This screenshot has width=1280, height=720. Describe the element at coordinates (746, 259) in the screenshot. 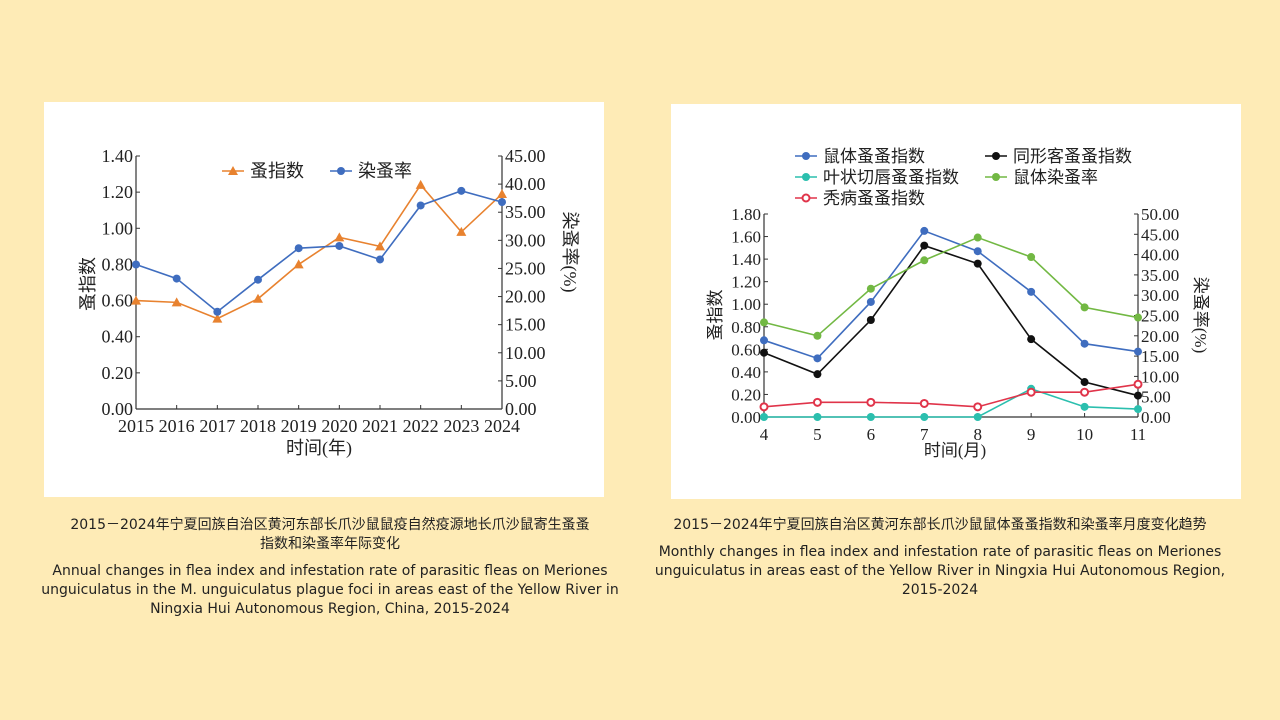

I see `y-tick-label: 1.40` at that location.